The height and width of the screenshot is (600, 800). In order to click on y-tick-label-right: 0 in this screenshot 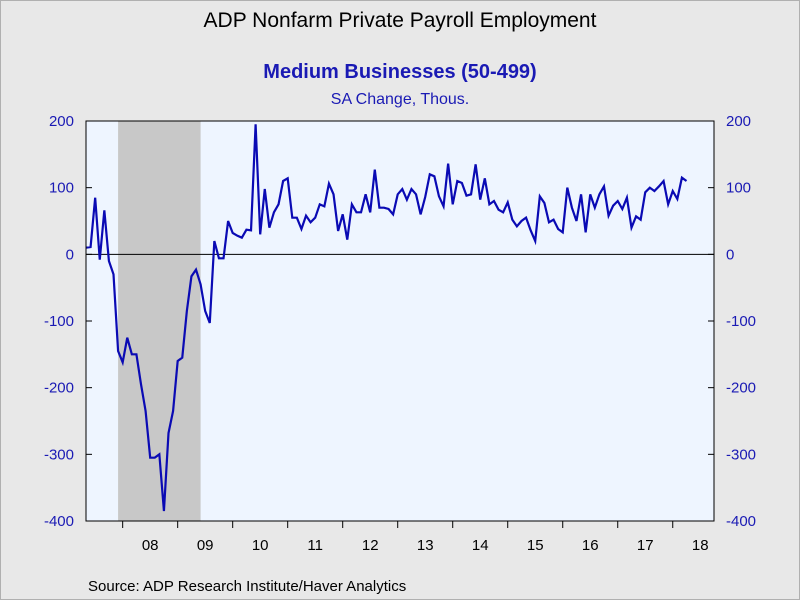, I will do `click(730, 254)`.